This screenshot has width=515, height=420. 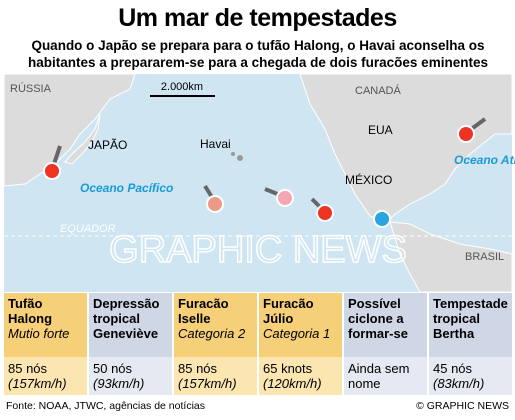 I want to click on storm-header: Furacão Iselle Categoria 2, so click(x=215, y=325).